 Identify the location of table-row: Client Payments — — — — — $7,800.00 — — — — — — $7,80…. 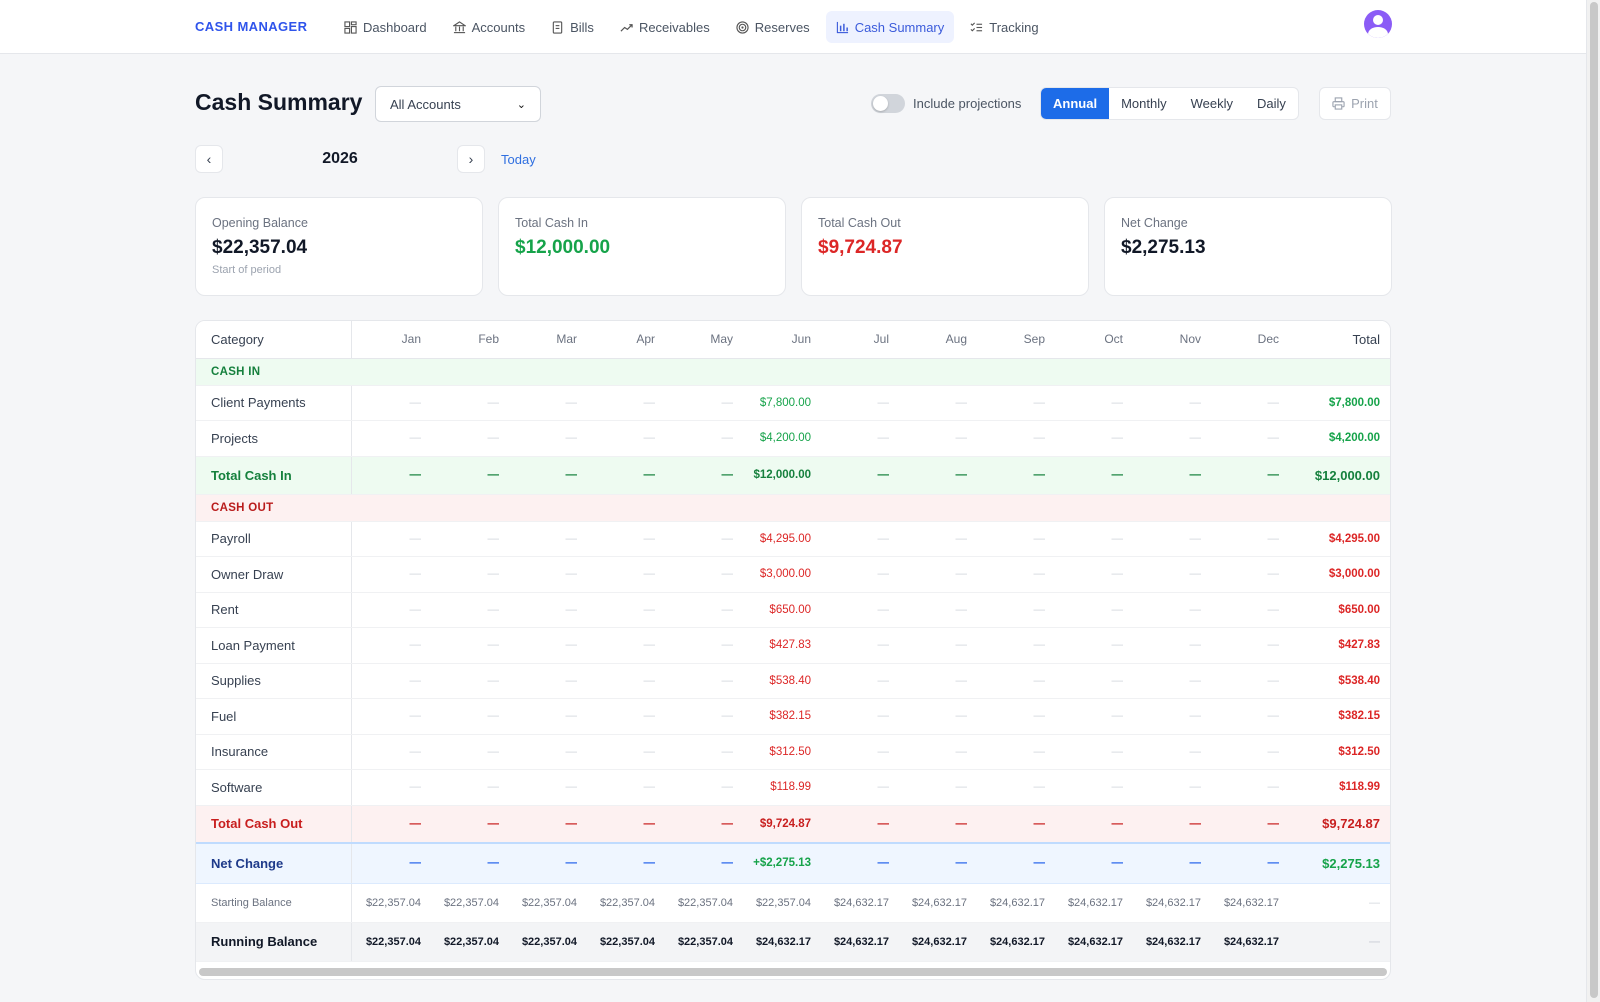
(793, 403).